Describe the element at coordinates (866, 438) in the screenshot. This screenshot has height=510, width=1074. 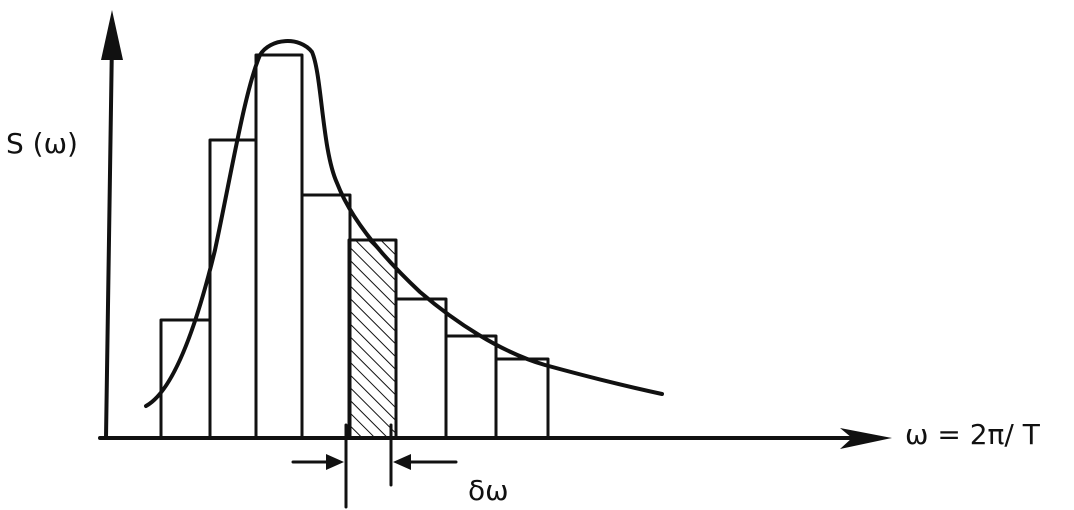
I see `x-axis-arrowhead` at that location.